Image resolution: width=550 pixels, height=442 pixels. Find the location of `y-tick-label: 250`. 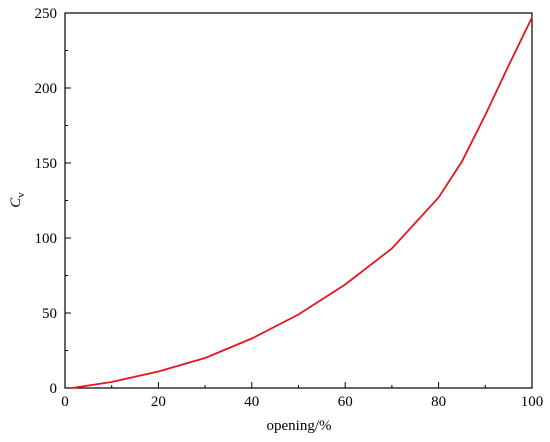

y-tick-label: 250 is located at coordinates (46, 14).